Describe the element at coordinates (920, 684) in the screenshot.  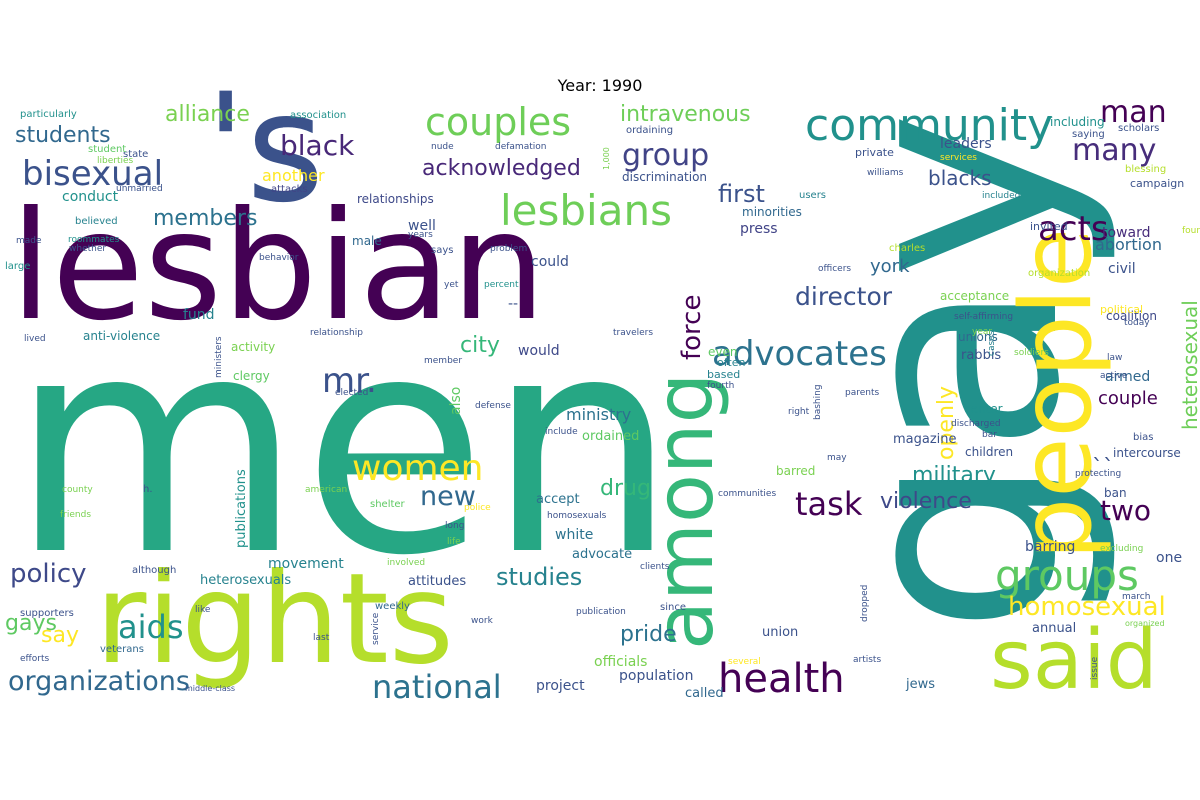
I see `cloud-word: jews` at that location.